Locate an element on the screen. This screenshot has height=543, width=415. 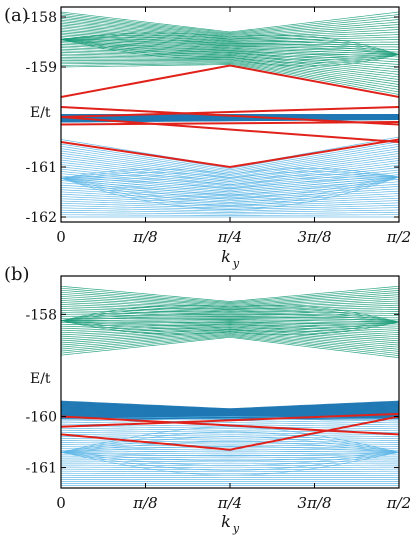
x-tick-label: 3π/8 is located at coordinates (315, 503).